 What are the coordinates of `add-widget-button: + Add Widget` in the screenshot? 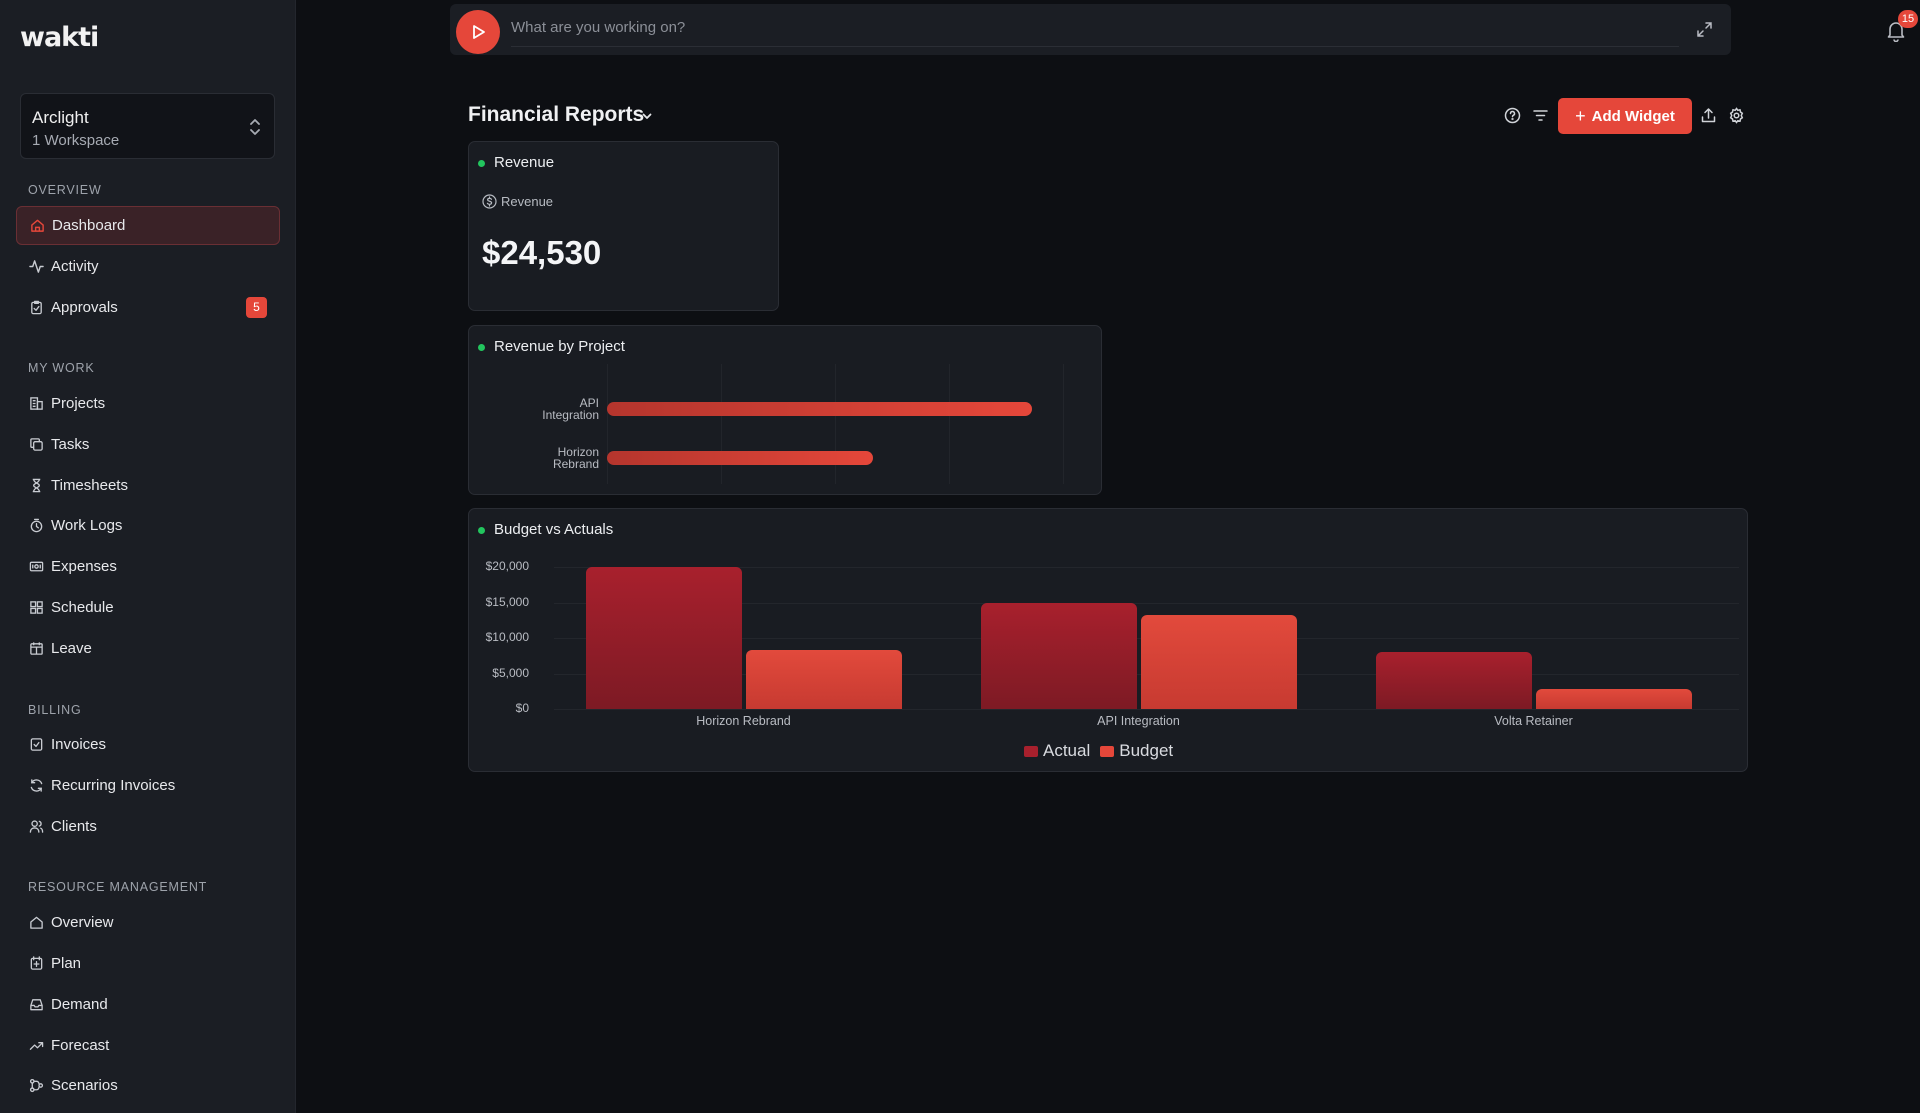 It's located at (1625, 116).